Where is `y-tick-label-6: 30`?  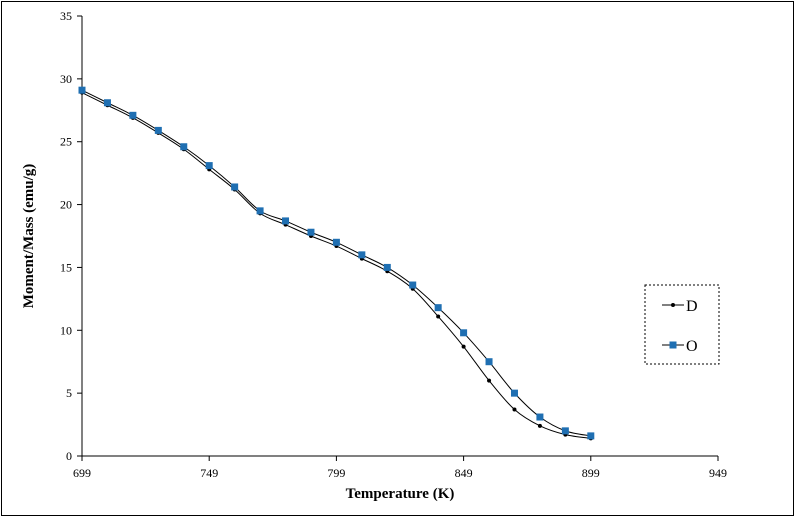 y-tick-label-6: 30 is located at coordinates (66, 79).